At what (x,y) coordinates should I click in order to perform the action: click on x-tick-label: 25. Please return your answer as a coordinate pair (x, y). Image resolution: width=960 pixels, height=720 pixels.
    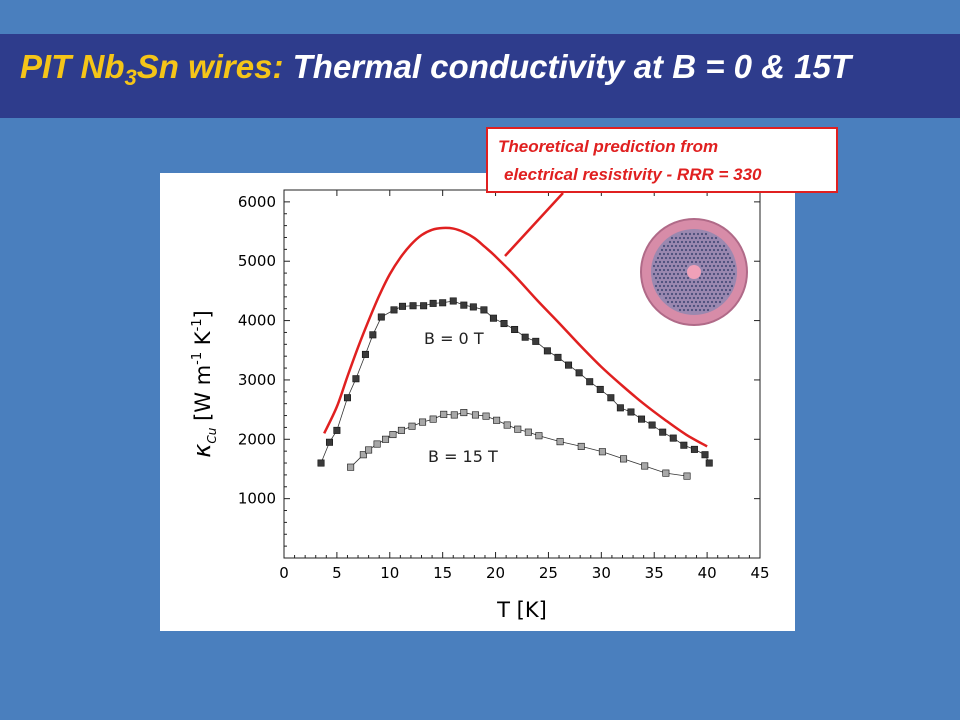
    Looking at the image, I should click on (548, 573).